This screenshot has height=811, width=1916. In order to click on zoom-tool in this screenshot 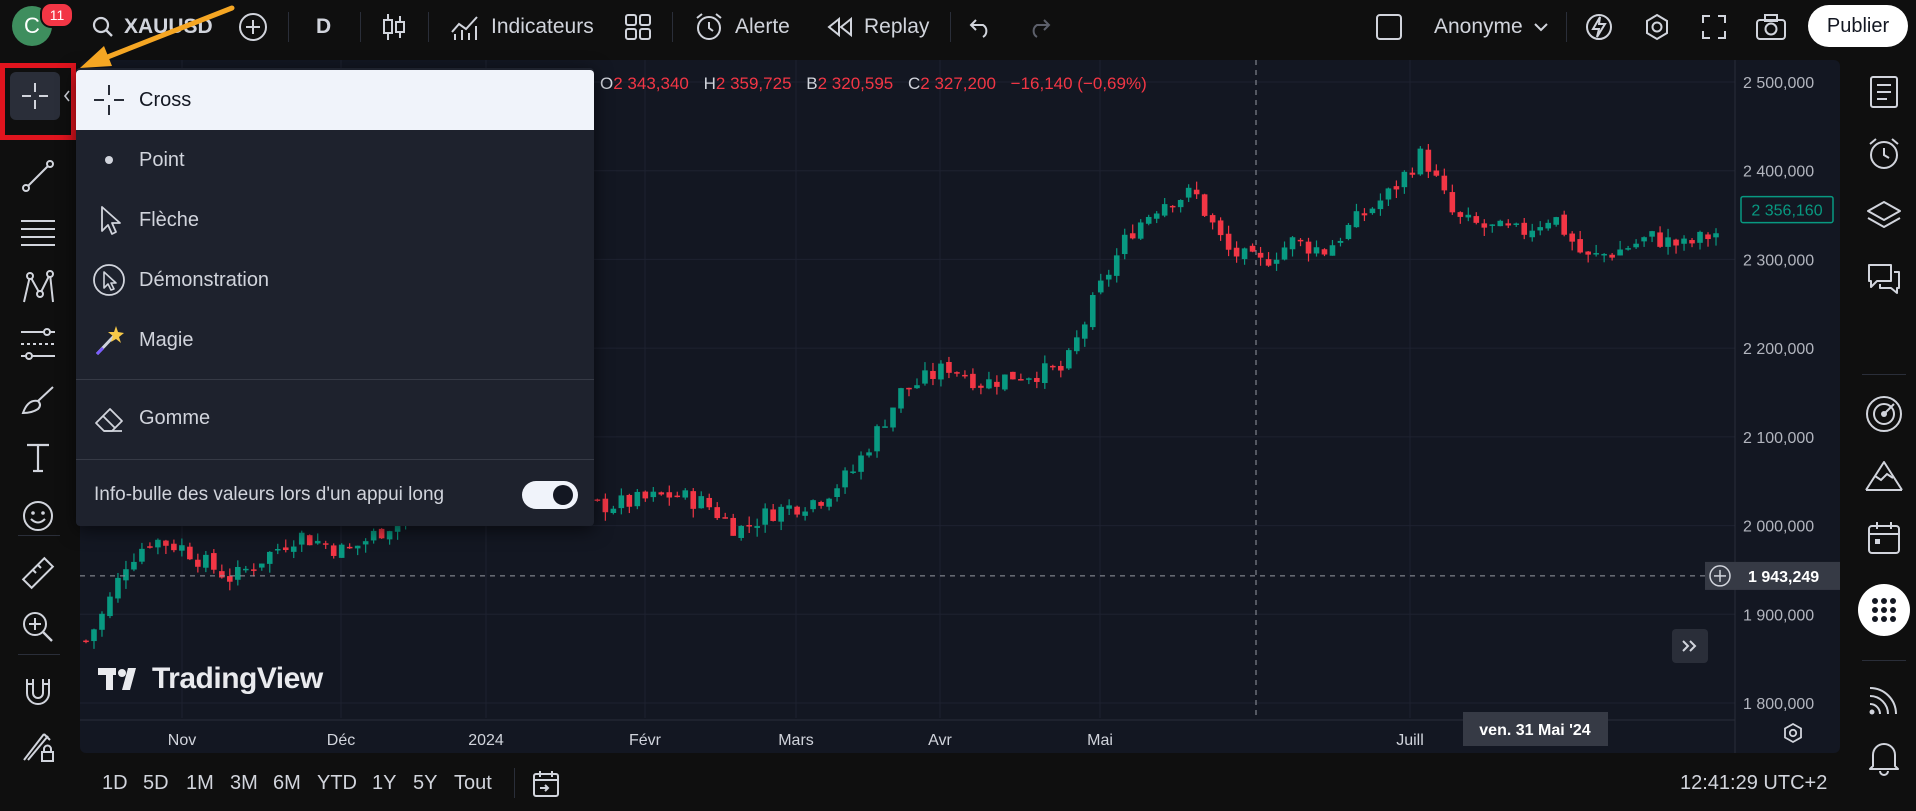, I will do `click(38, 627)`.